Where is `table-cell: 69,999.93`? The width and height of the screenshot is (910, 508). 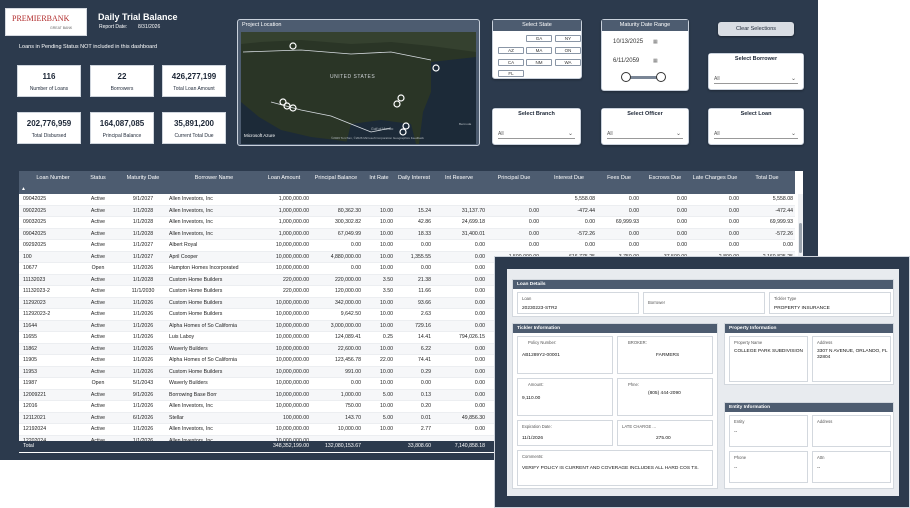
table-cell: 69,999.93 is located at coordinates (781, 222).